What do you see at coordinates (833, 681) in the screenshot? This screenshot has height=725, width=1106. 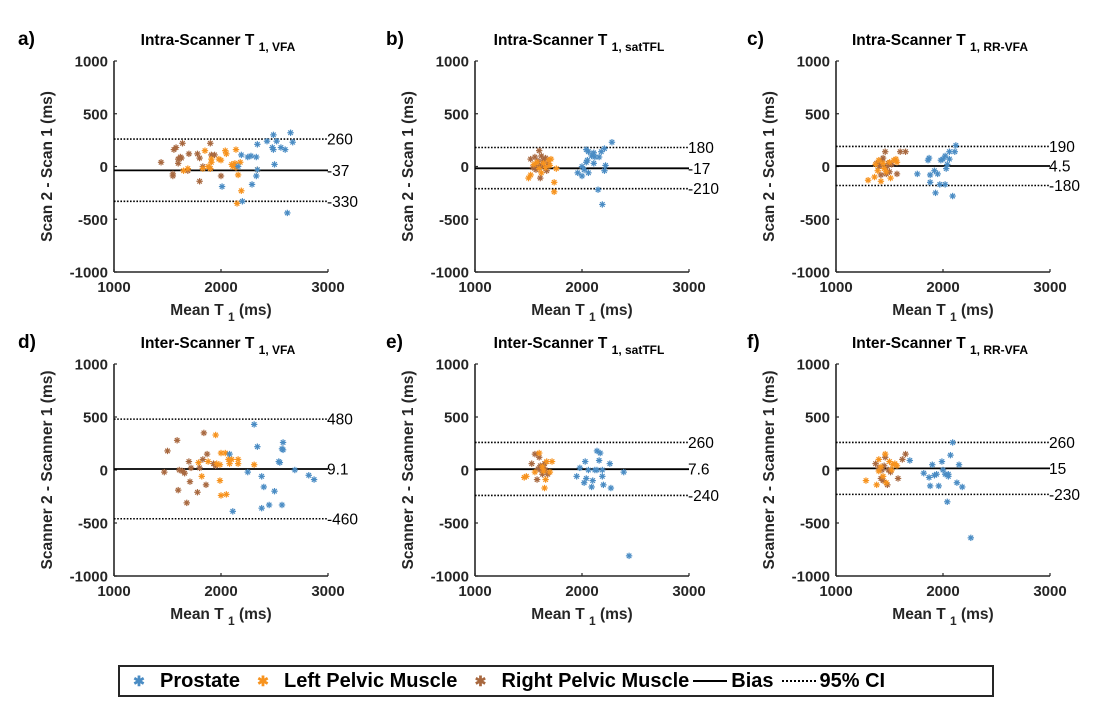 I see `legend-item-ci: 95% CI` at bounding box center [833, 681].